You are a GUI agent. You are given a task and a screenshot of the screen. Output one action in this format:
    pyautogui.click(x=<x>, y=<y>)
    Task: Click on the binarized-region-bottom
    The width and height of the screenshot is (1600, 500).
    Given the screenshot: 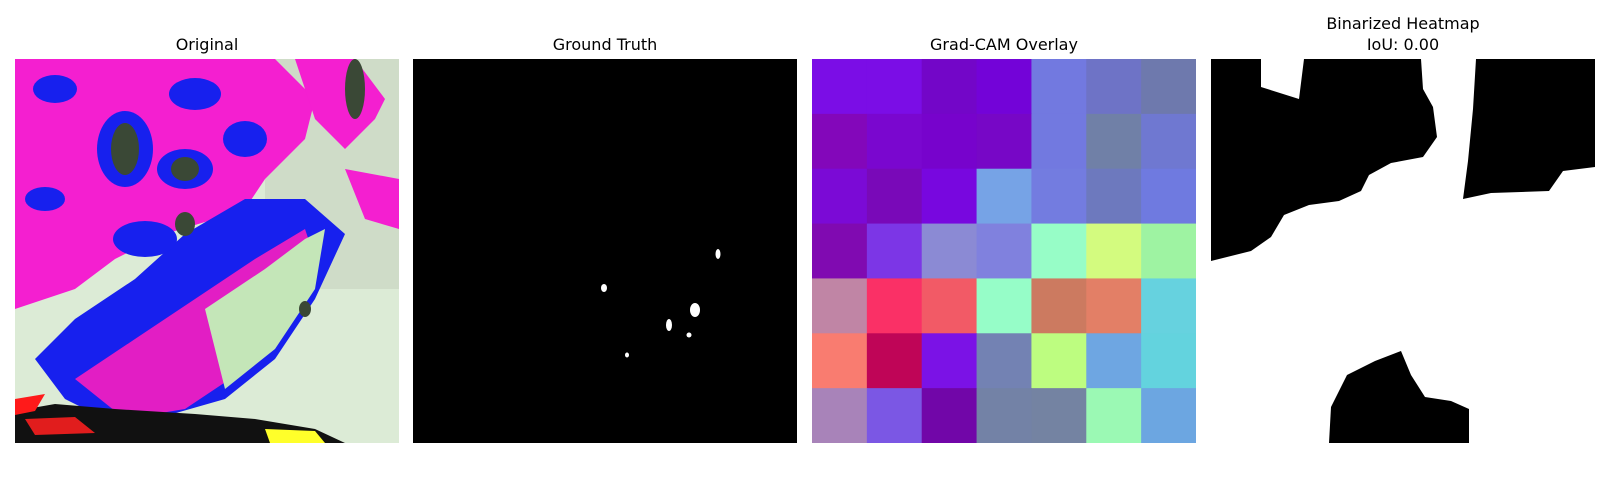 What is the action you would take?
    pyautogui.click(x=1399, y=397)
    